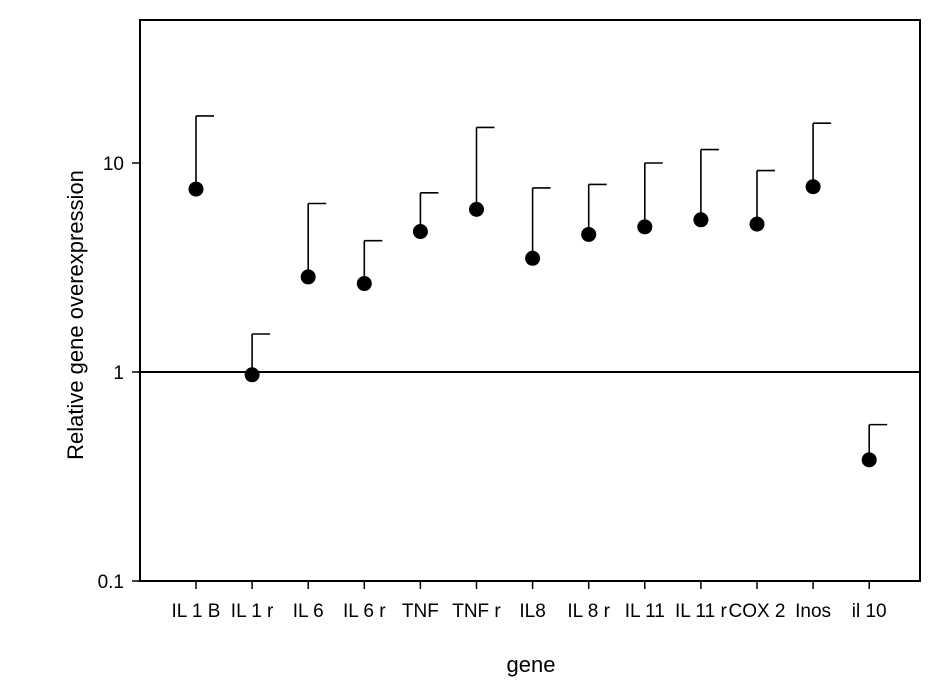  I want to click on x-axis-title: gene, so click(531, 664).